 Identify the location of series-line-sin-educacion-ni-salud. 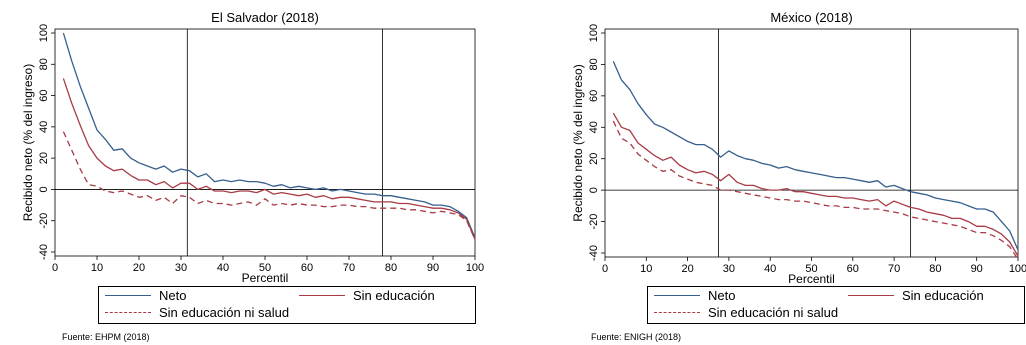
(269, 185).